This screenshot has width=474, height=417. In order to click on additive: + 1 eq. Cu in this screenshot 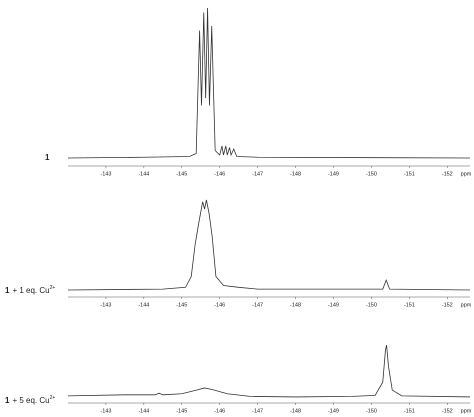, I will do `click(30, 290)`.